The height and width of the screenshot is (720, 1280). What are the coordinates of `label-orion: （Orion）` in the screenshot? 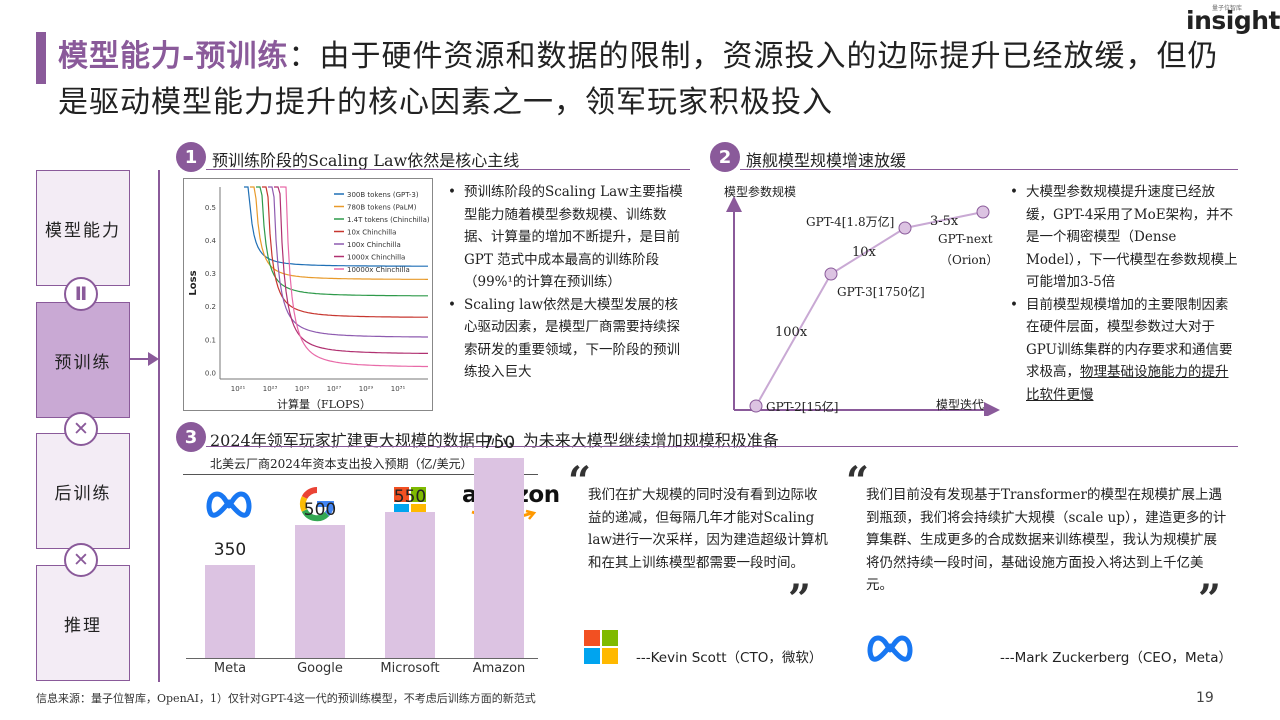 It's located at (969, 260).